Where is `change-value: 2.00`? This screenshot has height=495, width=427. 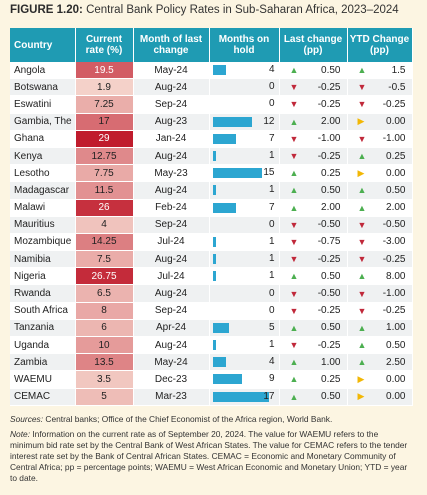 change-value: 2.00 is located at coordinates (331, 122).